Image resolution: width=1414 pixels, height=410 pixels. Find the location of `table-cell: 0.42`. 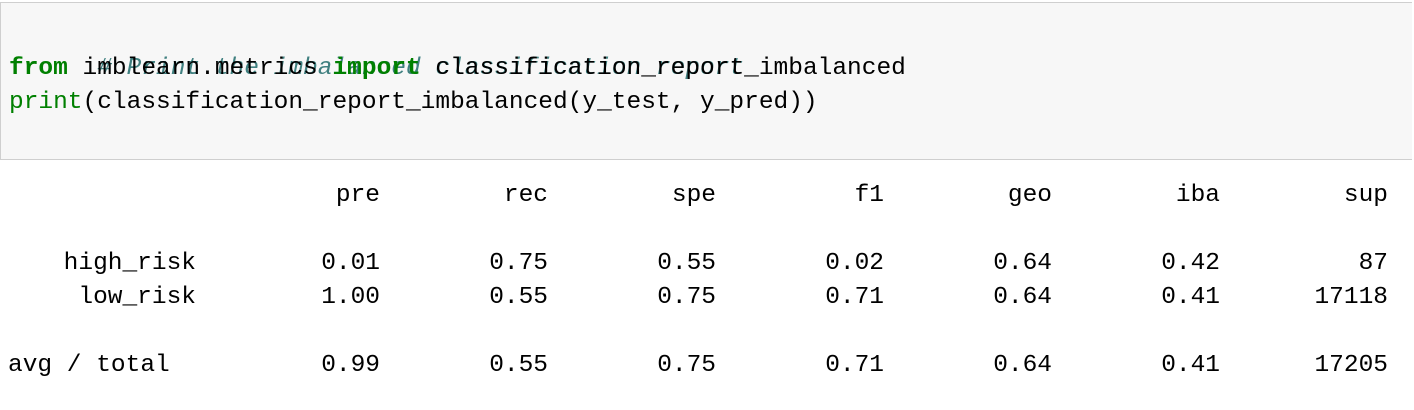

table-cell: 0.42 is located at coordinates (1190, 263).